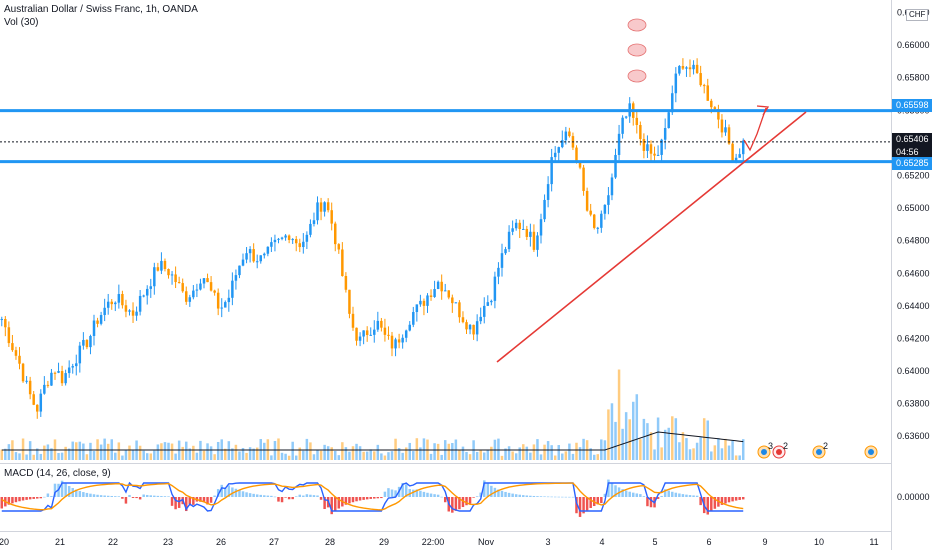 The width and height of the screenshot is (932, 550). Describe the element at coordinates (913, 241) in the screenshot. I see `price-tick-label: 0.64800` at that location.